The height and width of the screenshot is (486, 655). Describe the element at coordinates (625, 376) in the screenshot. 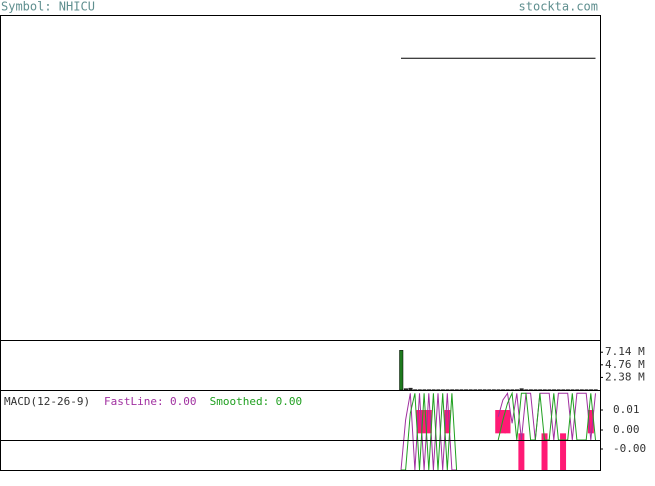

I see `y-tick-label: 2.38 M` at that location.